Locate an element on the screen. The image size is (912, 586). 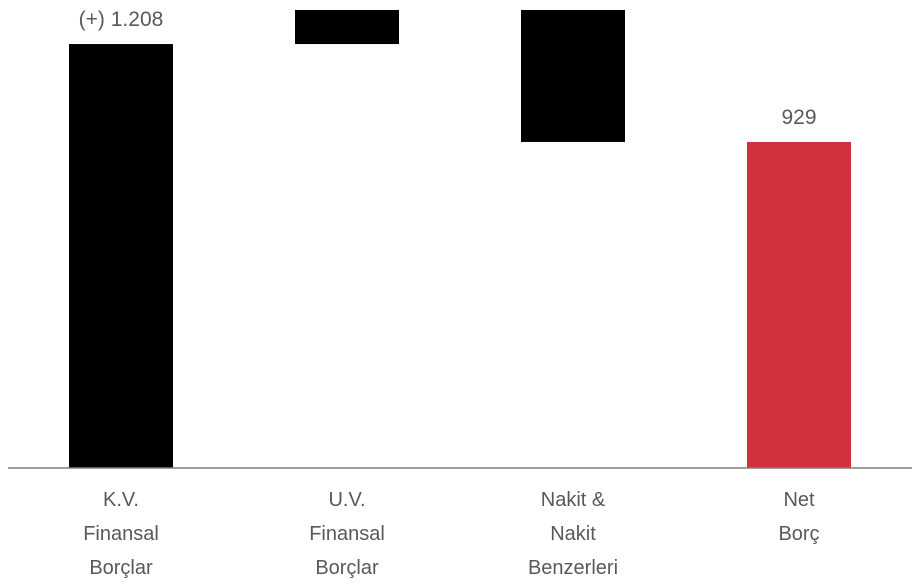
category-label-3: Nakit & Nakit Benzerleri is located at coordinates (573, 534).